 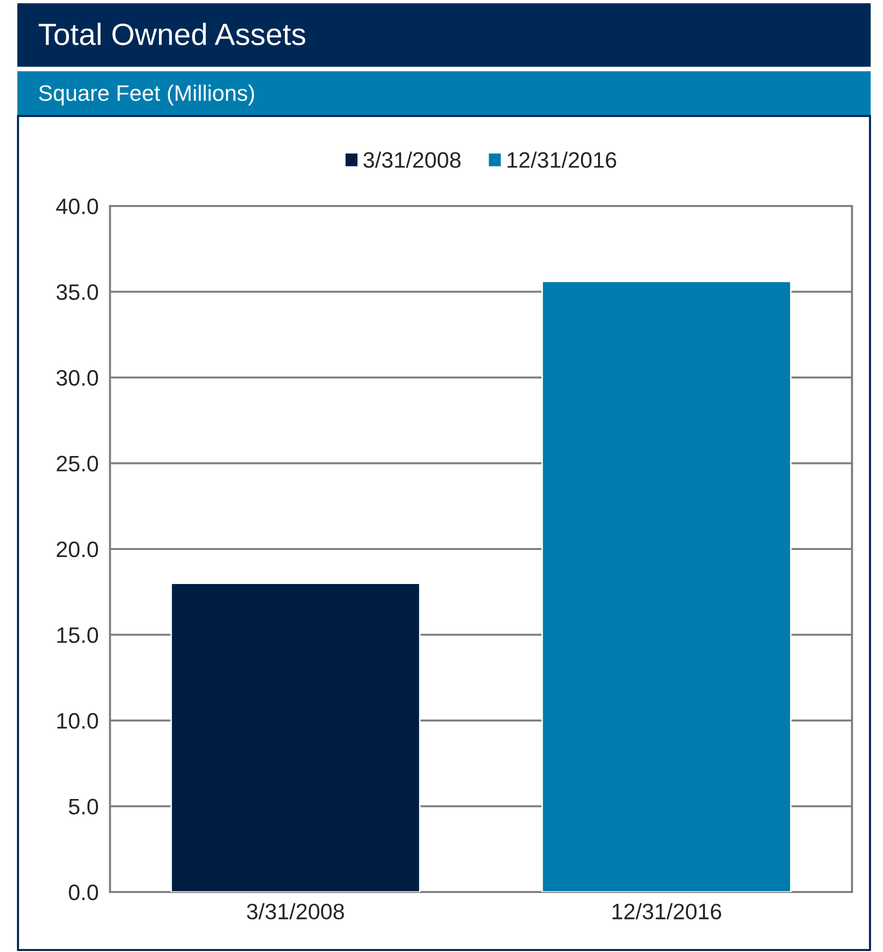 I want to click on legend-label: 12/31/2016, so click(x=562, y=160).